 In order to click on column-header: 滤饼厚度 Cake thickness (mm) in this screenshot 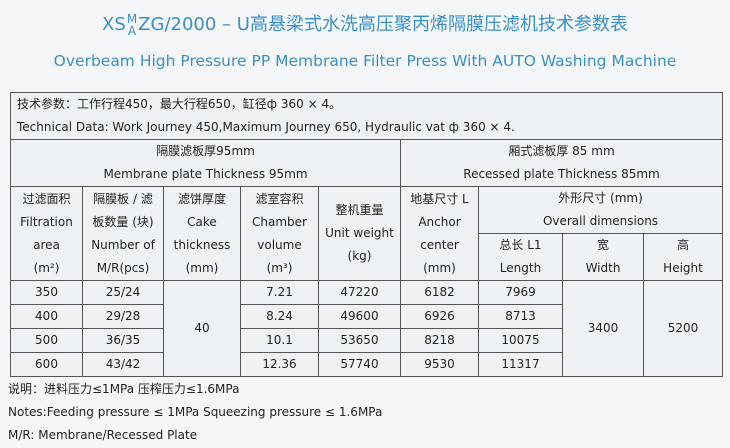, I will do `click(202, 233)`.